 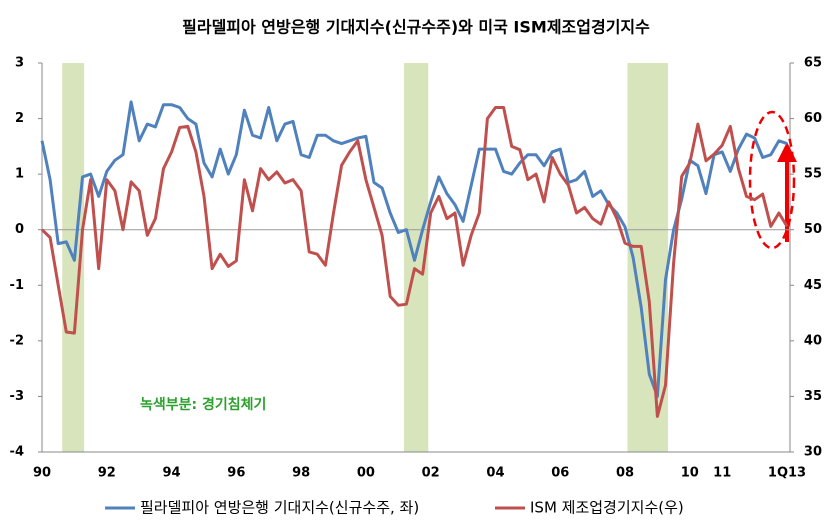 I want to click on y-tick-label: -2, so click(x=17, y=340).